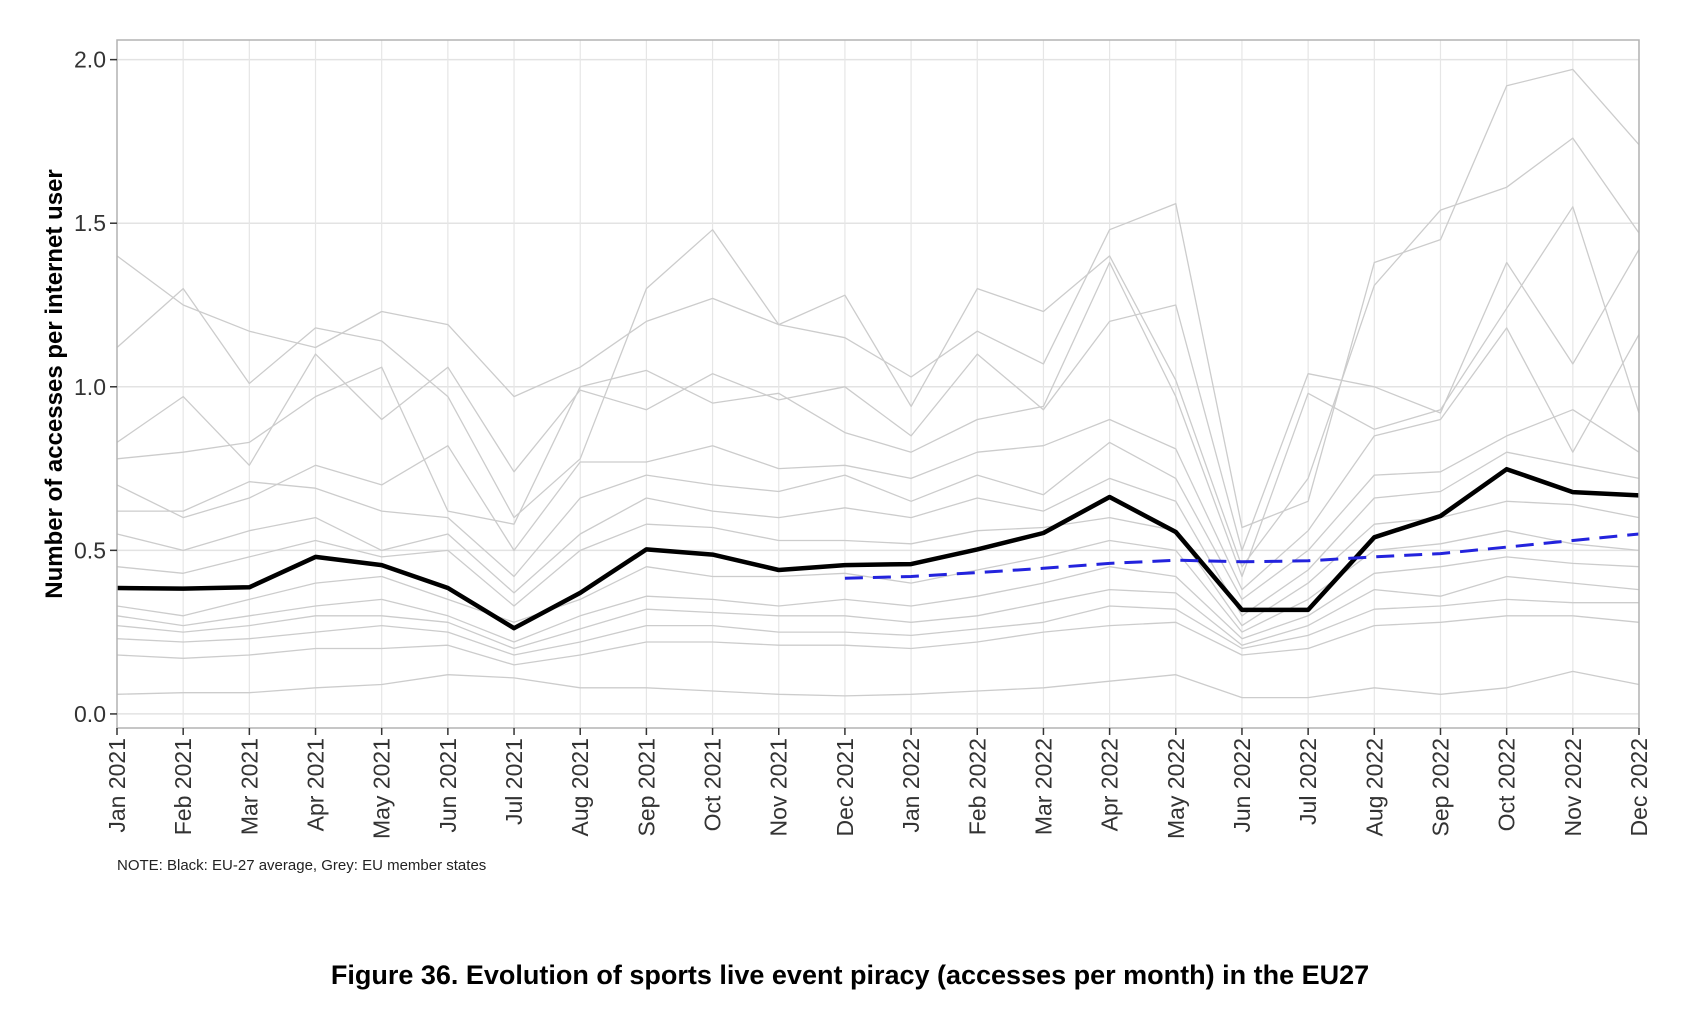  What do you see at coordinates (249, 786) in the screenshot?
I see `x-tick-label: Mar 2021` at bounding box center [249, 786].